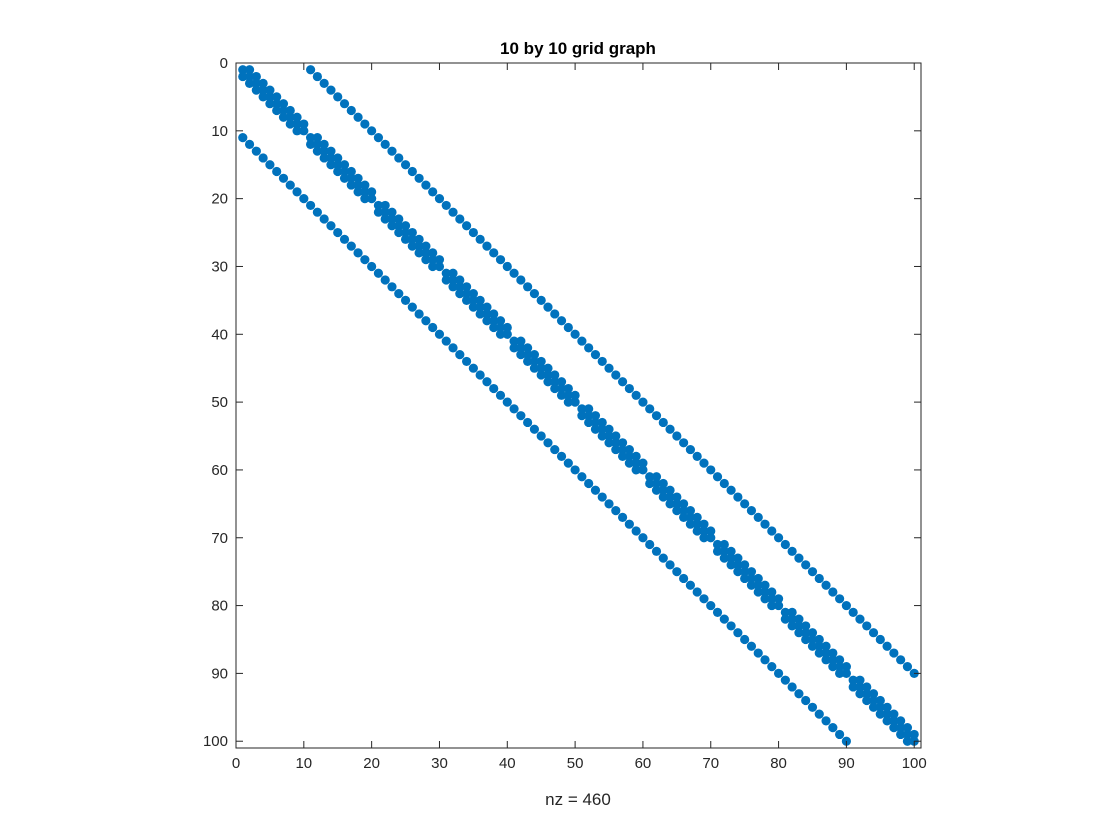 This screenshot has height=840, width=1120. Describe the element at coordinates (778, 763) in the screenshot. I see `x-tick-label: 80` at that location.